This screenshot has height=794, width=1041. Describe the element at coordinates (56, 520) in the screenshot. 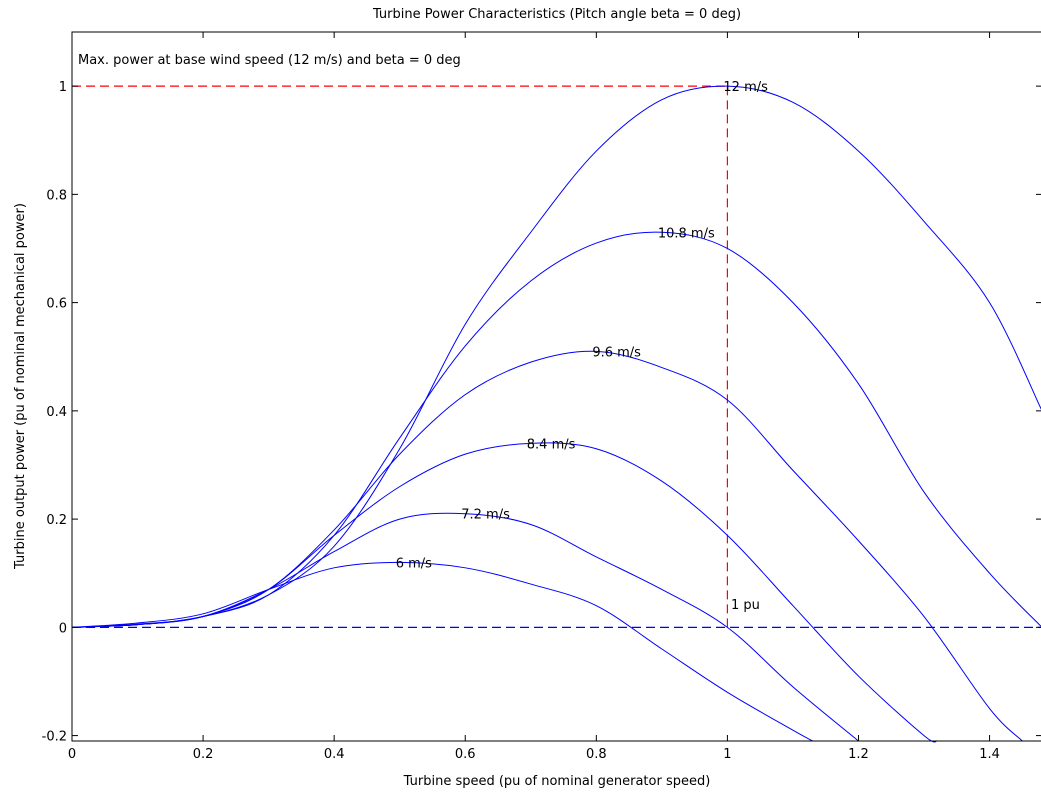

I see `y-tick-label: 0.2` at that location.